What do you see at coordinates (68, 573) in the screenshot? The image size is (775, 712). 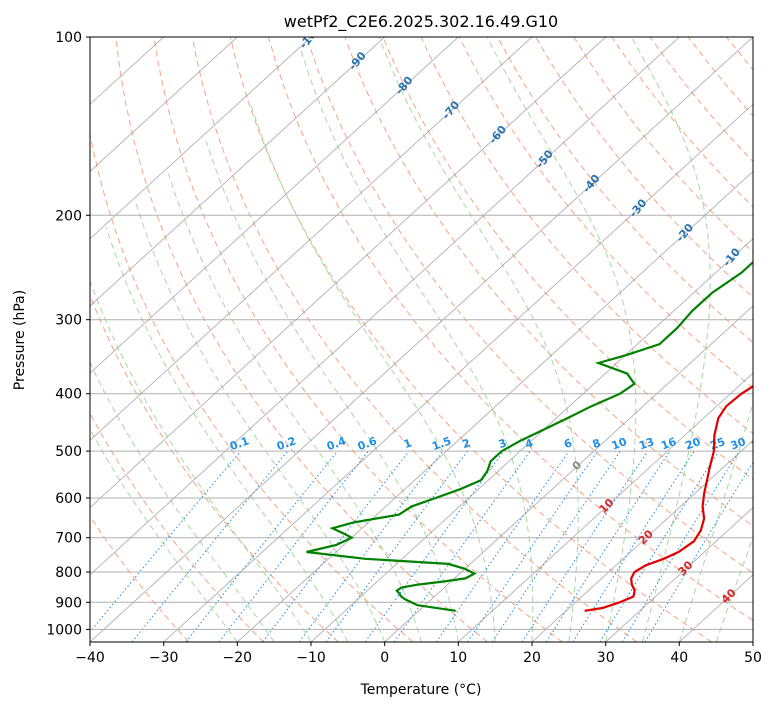 I see `y-tick-label: 800` at bounding box center [68, 573].